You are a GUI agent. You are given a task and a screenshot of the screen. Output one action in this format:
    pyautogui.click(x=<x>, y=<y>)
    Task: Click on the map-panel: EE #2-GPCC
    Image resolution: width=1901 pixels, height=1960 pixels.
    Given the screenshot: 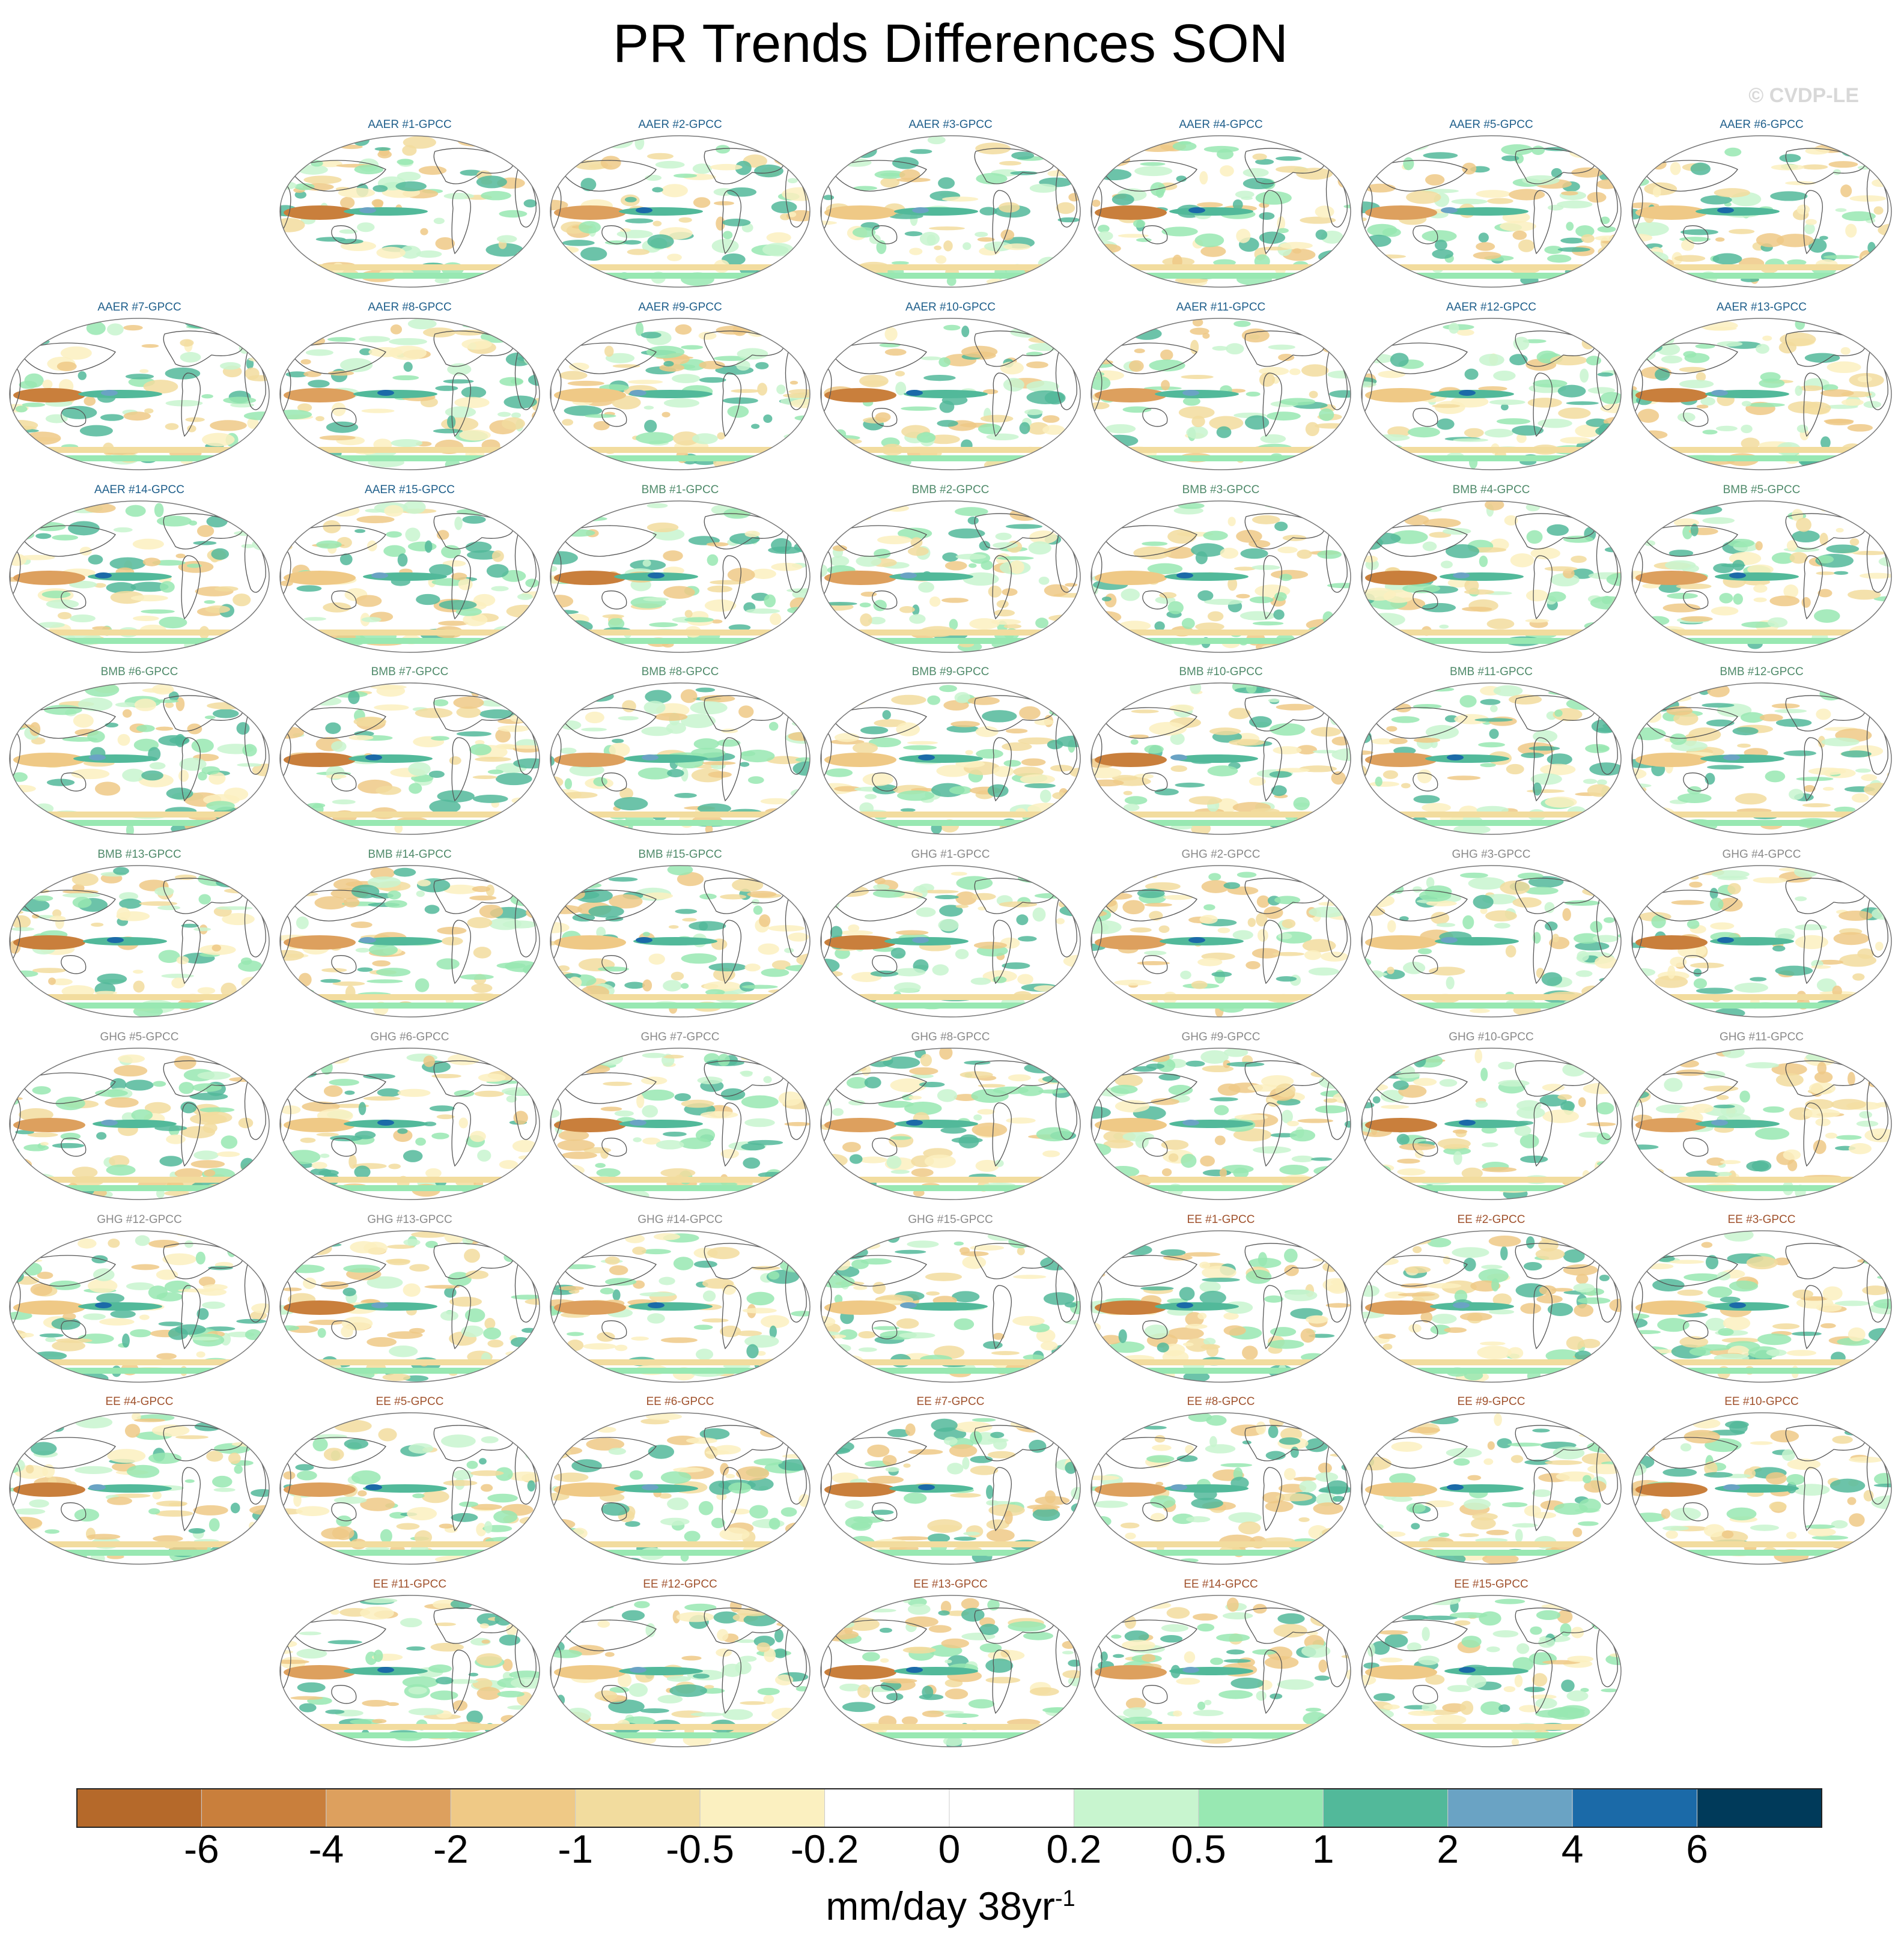 What is the action you would take?
    pyautogui.click(x=1491, y=1300)
    